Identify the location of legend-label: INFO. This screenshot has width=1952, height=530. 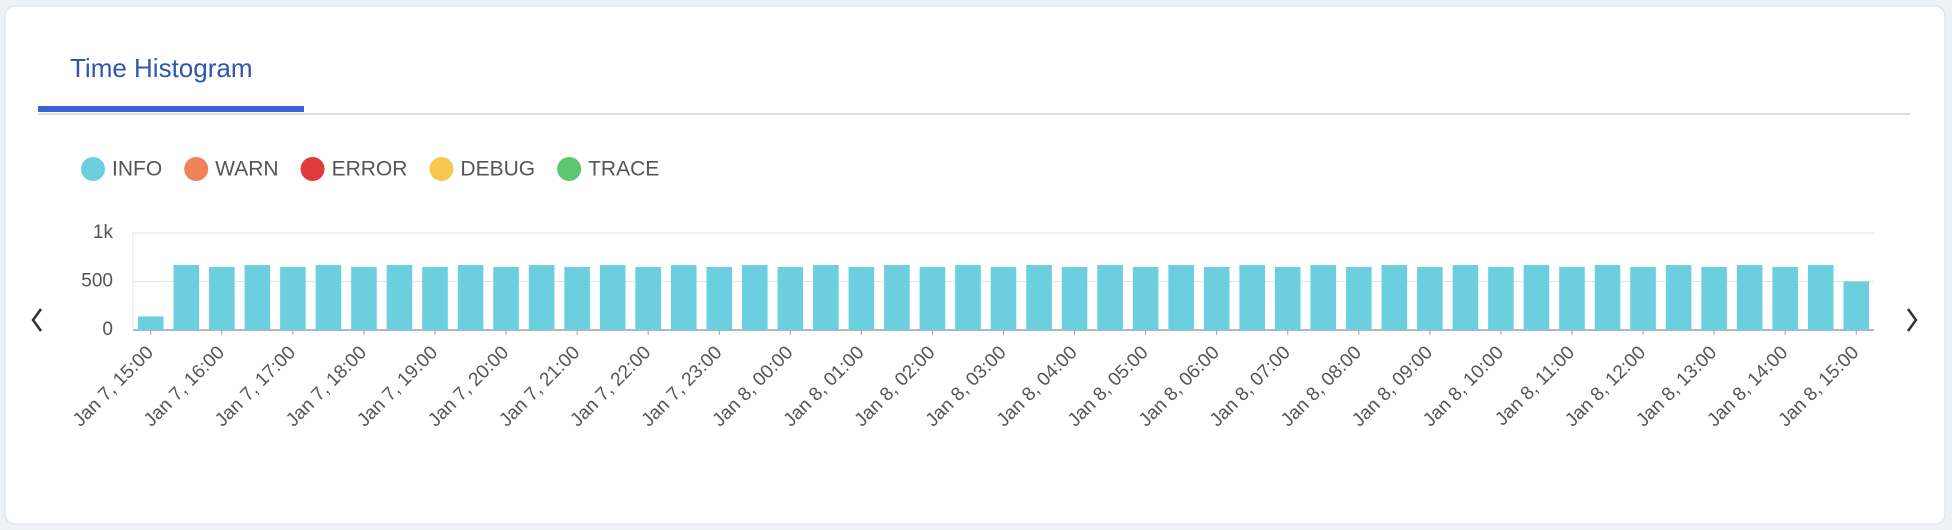
(137, 169).